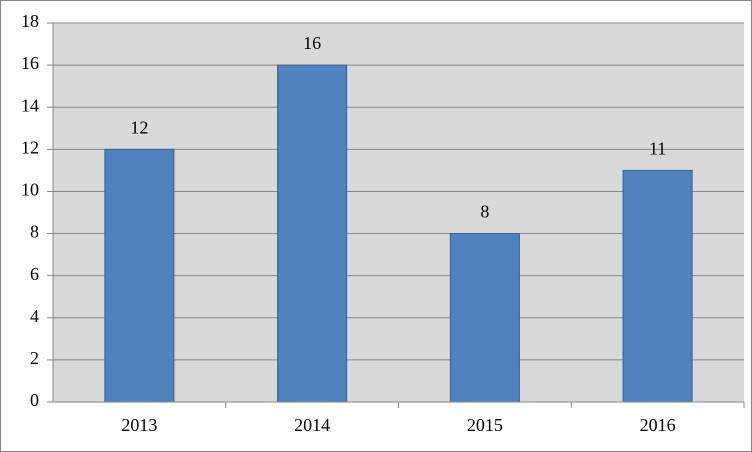 The width and height of the screenshot is (752, 452). What do you see at coordinates (657, 149) in the screenshot?
I see `data-label: 11` at bounding box center [657, 149].